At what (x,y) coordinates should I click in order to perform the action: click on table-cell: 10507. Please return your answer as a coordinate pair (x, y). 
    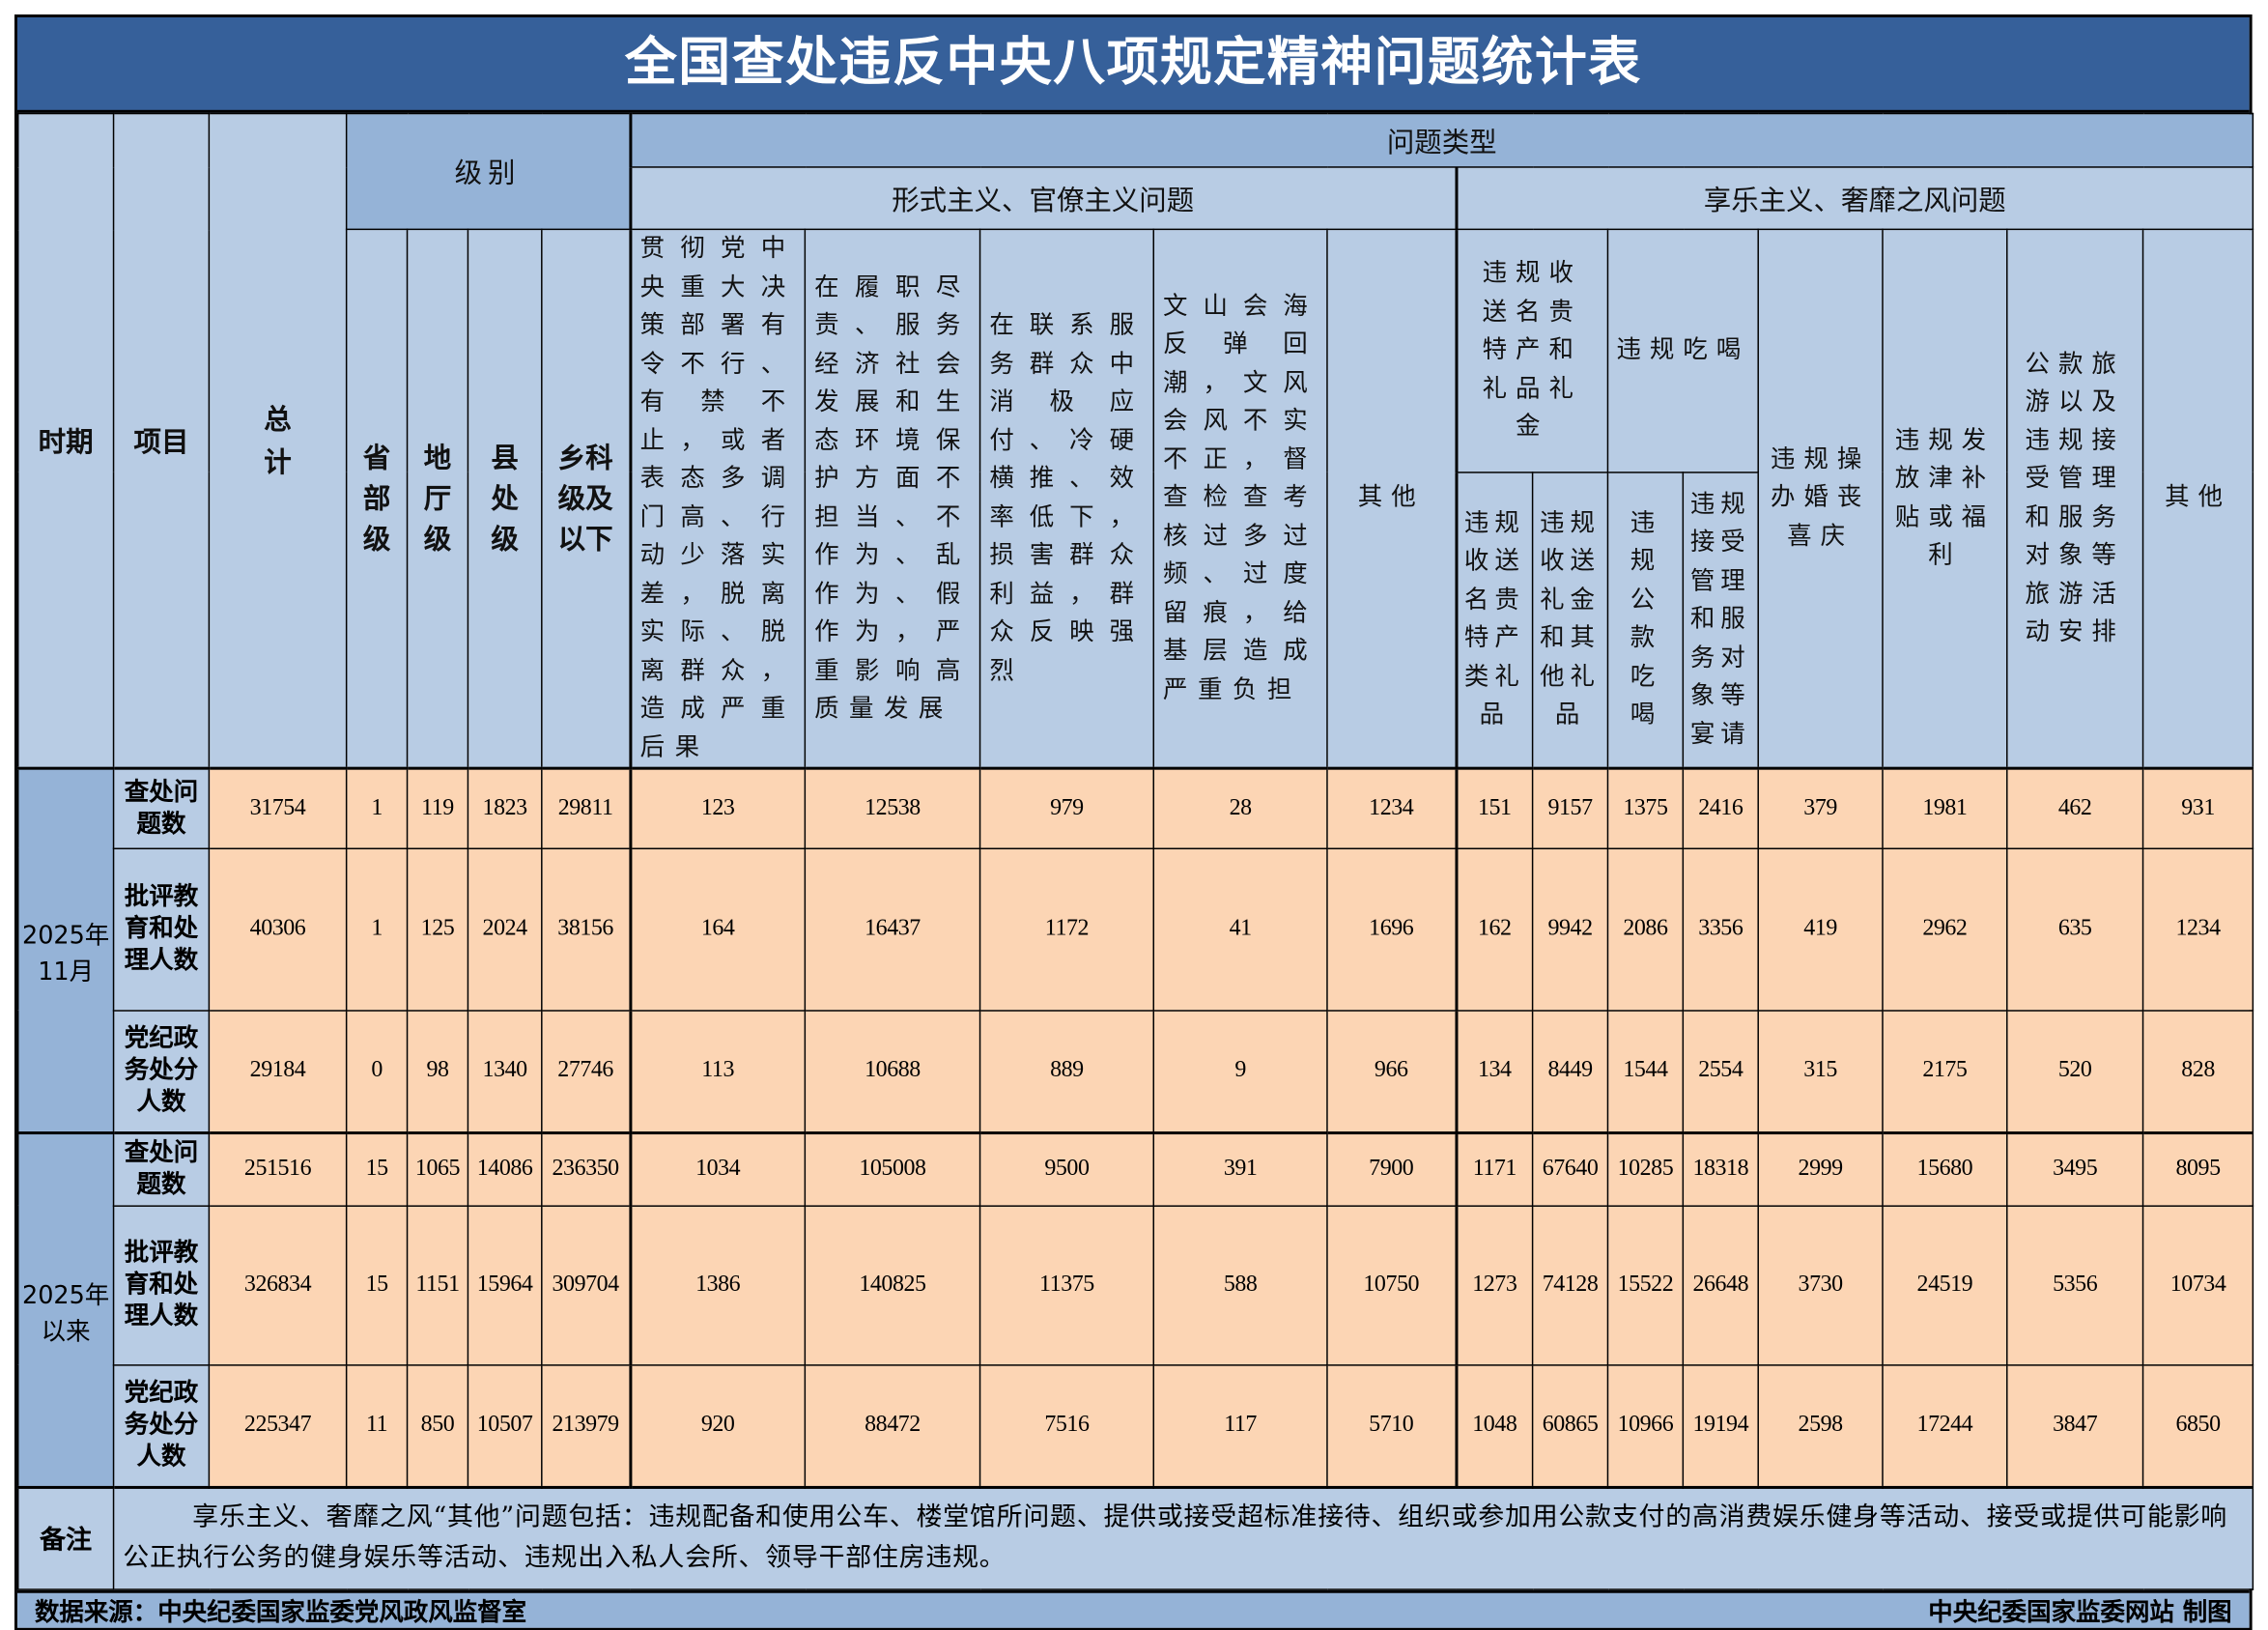
    Looking at the image, I should click on (505, 1426).